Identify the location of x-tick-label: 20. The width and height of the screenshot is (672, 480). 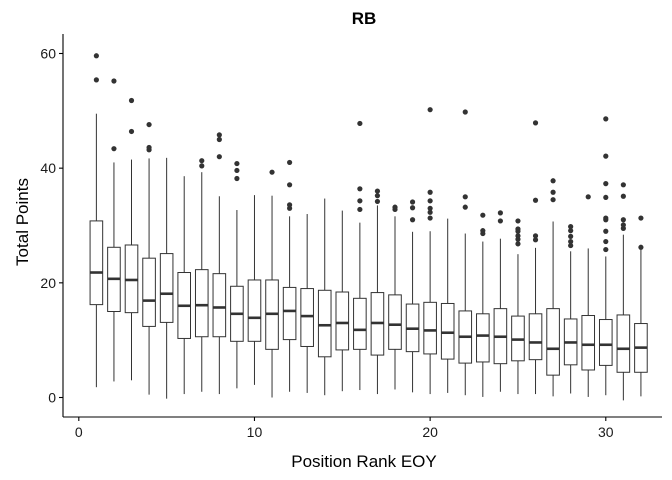
(430, 432).